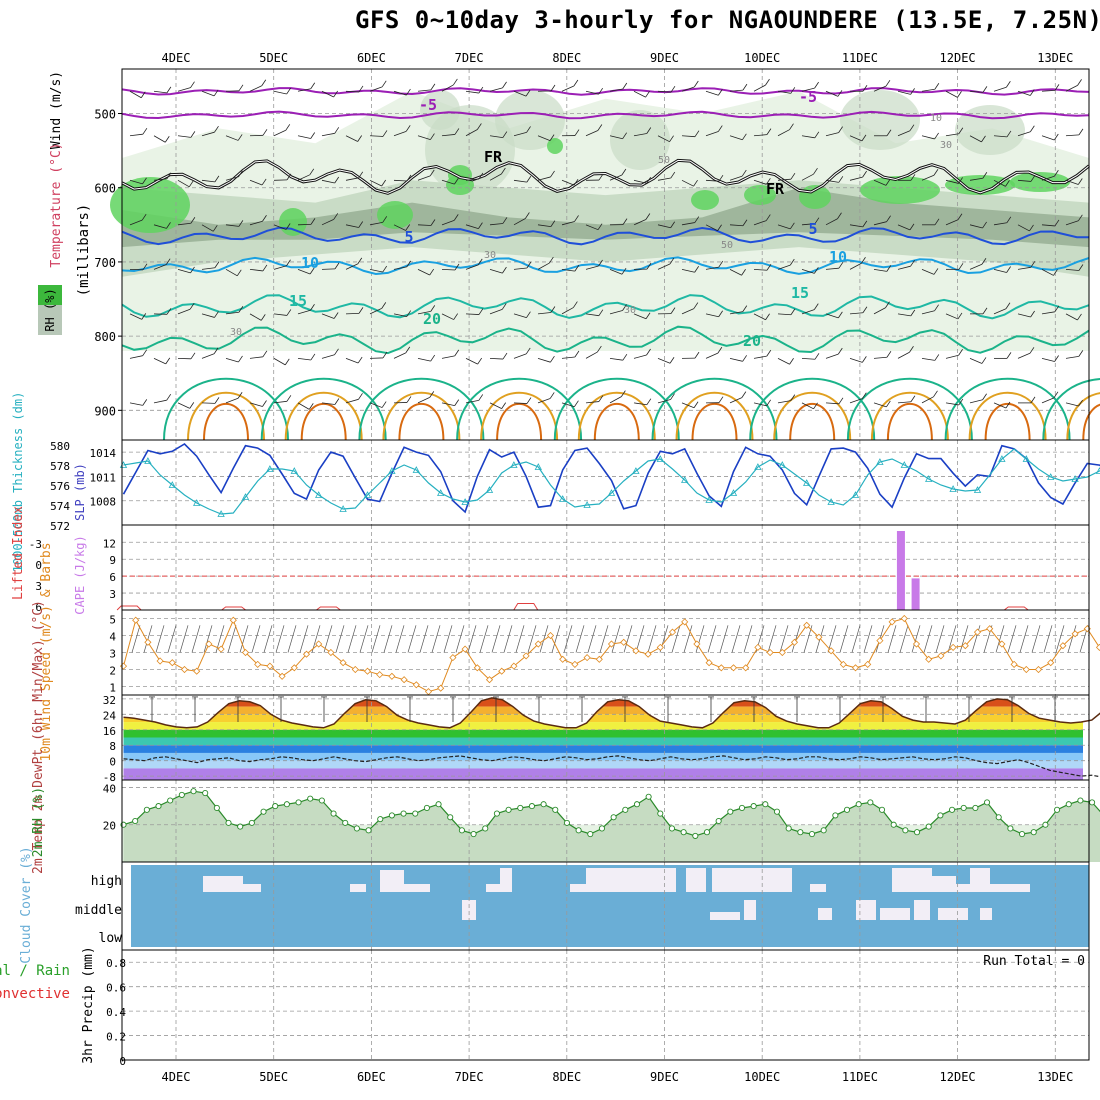 This screenshot has height=1100, width=1100. I want to click on date-tick-label: 6DEC, so click(371, 58).